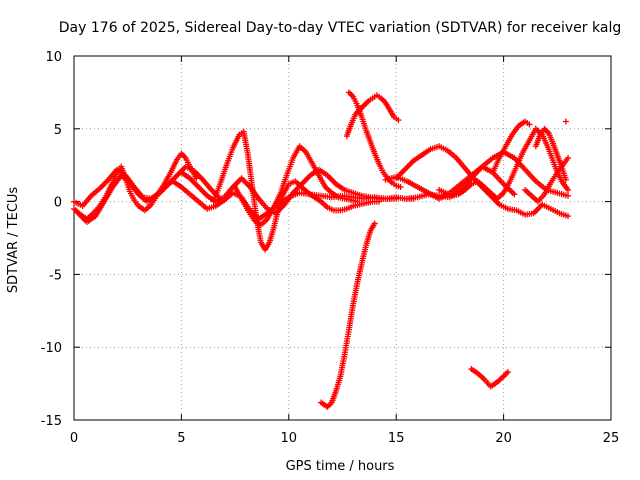 This screenshot has height=480, width=640. Describe the element at coordinates (289, 438) in the screenshot. I see `x-tick-label: 10` at that location.